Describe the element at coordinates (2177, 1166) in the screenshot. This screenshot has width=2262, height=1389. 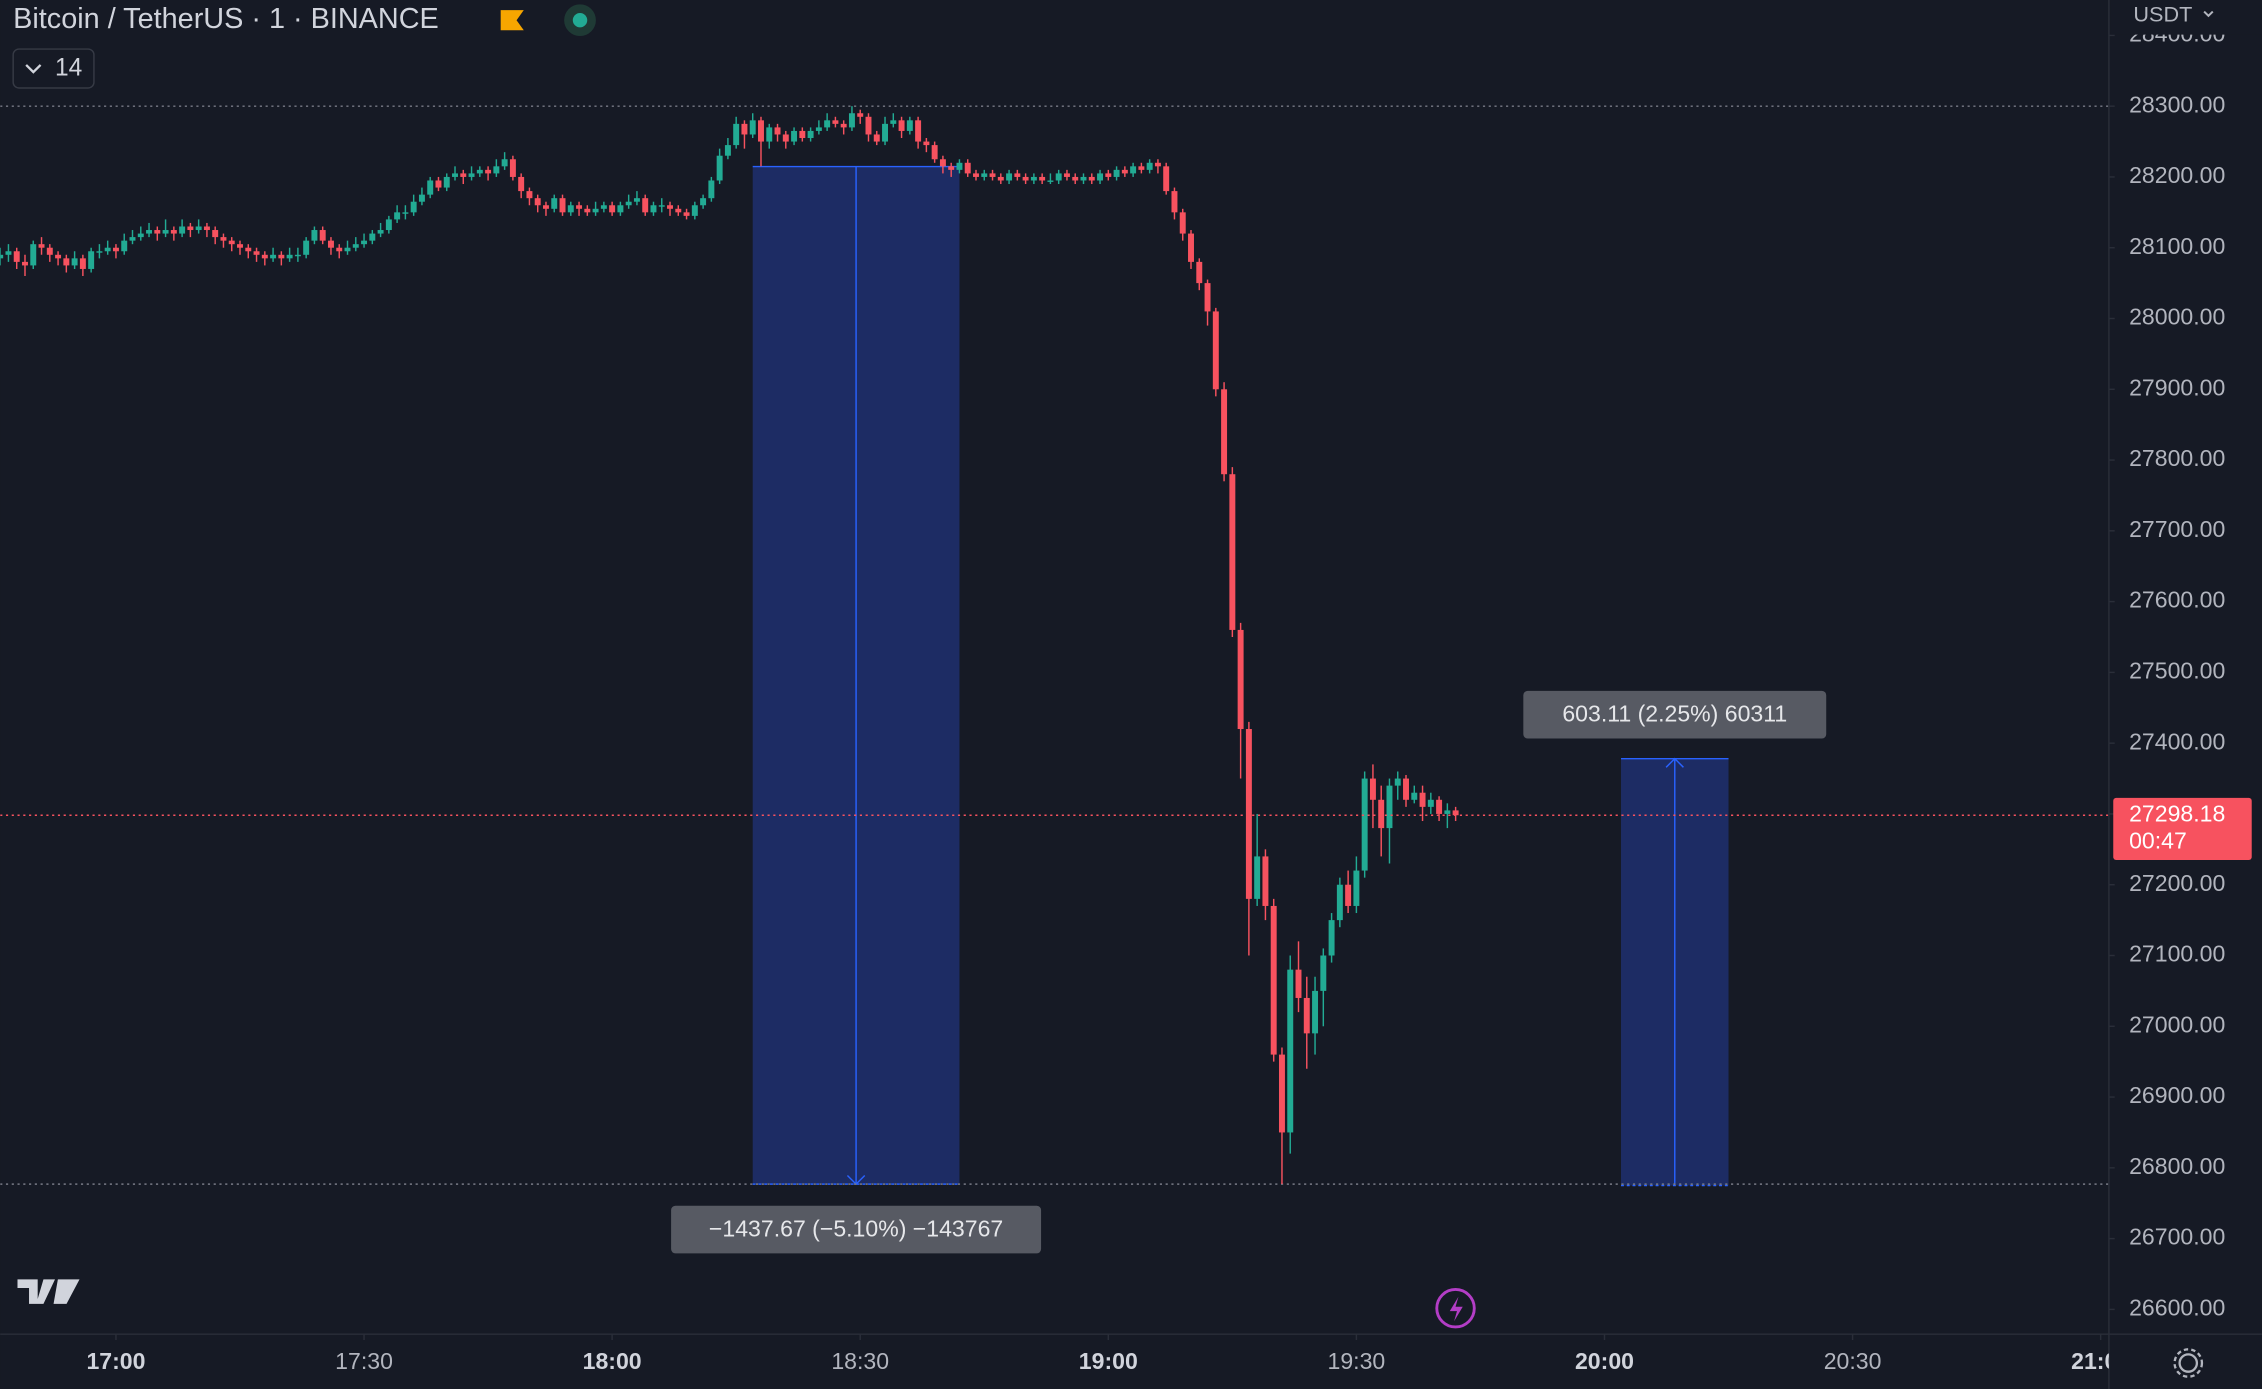
I see `y-tick-label: 26800.00` at that location.